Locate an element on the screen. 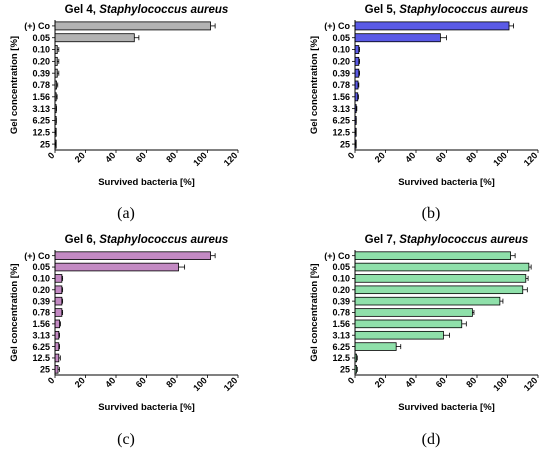  panel-label: (b) is located at coordinates (431, 213).